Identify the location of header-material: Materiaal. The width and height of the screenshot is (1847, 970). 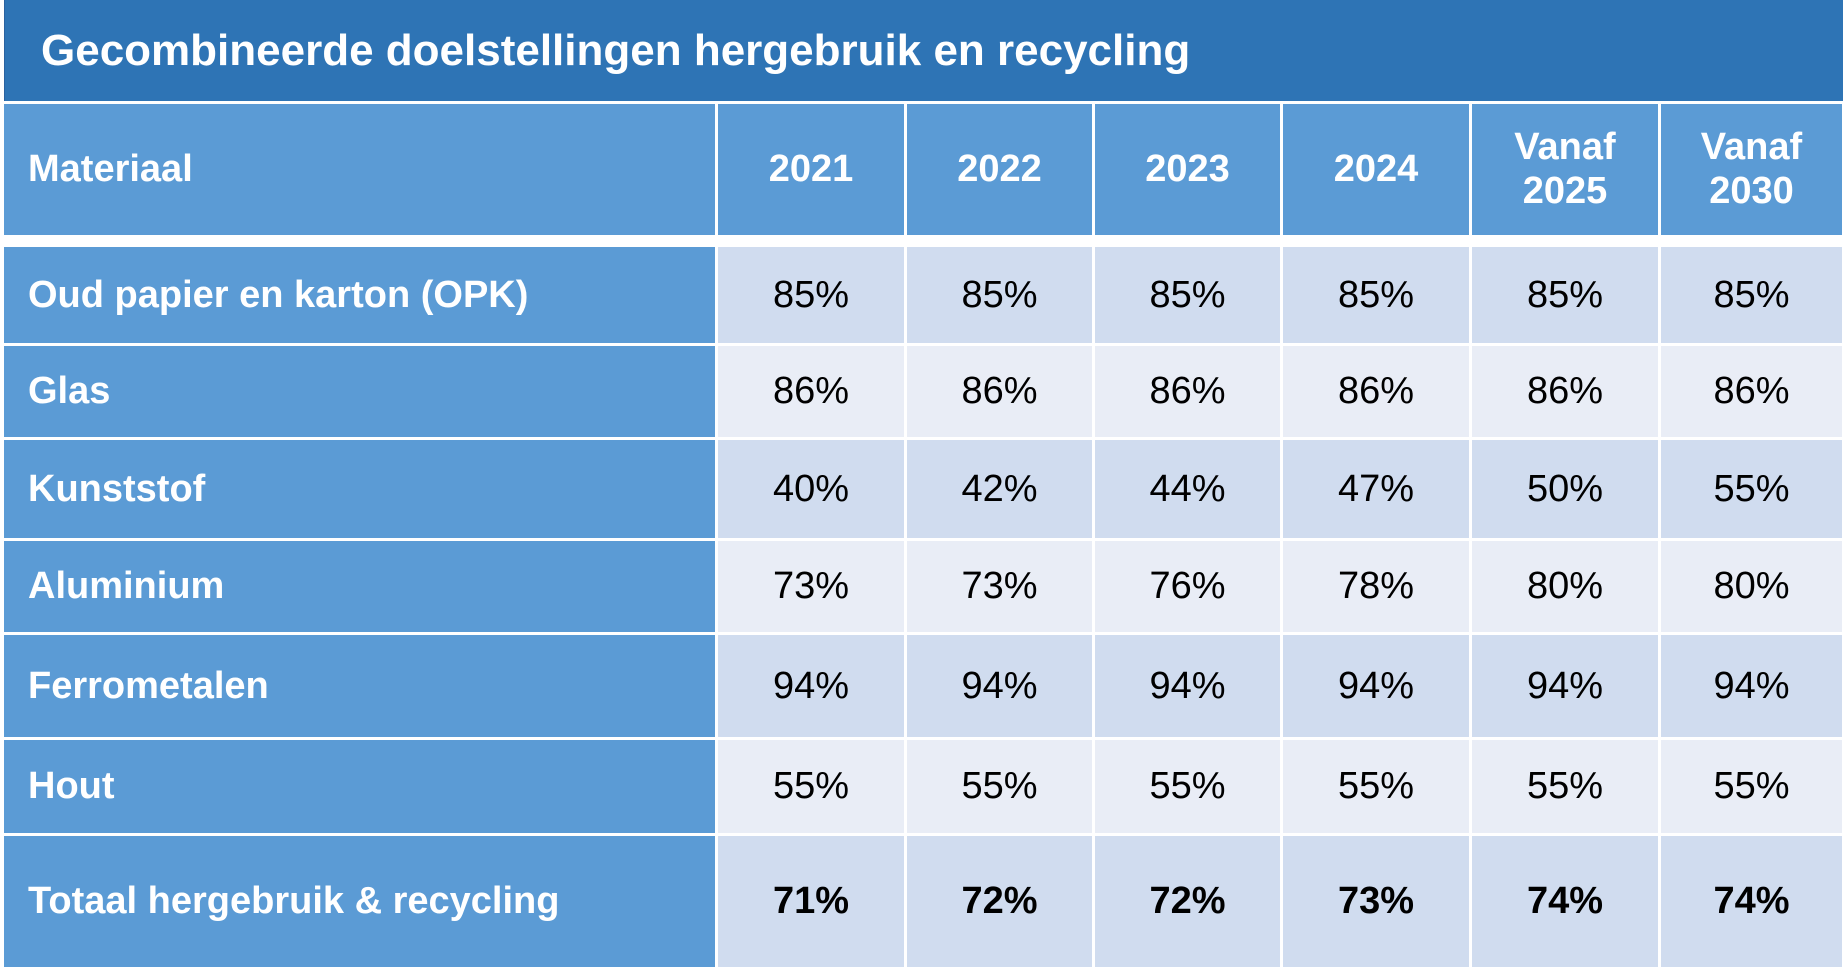
(359, 169).